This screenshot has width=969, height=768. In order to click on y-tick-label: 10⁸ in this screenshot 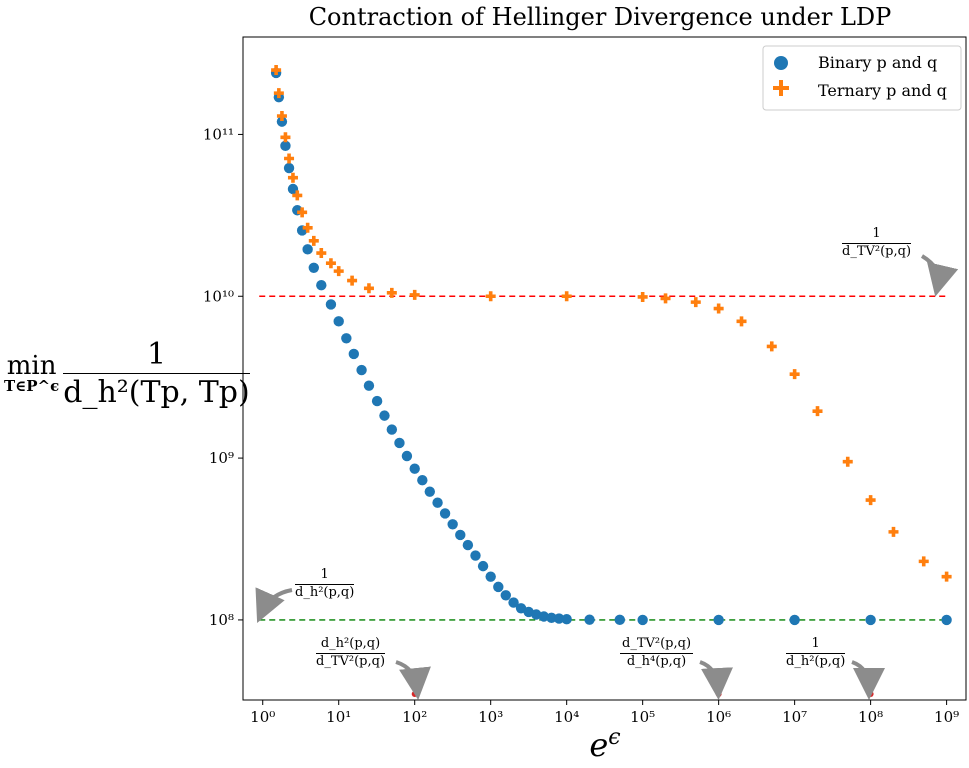, I will do `click(221, 620)`.